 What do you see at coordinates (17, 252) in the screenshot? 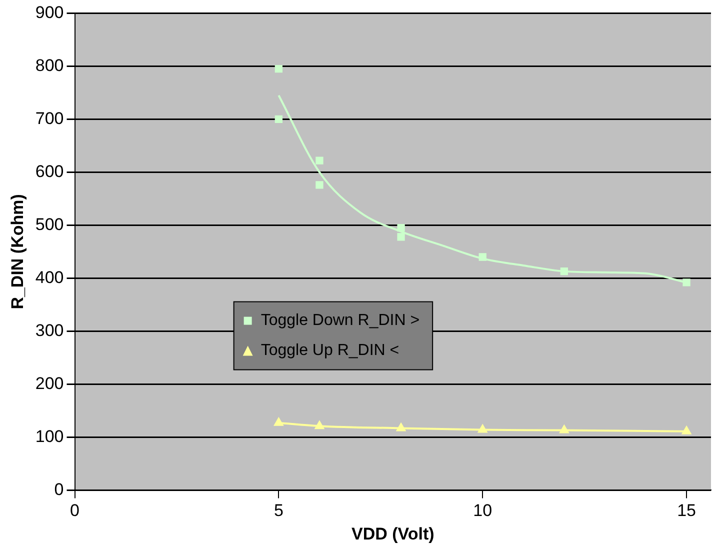
I see `y-axis-title: R_DIN (Kohm)` at bounding box center [17, 252].